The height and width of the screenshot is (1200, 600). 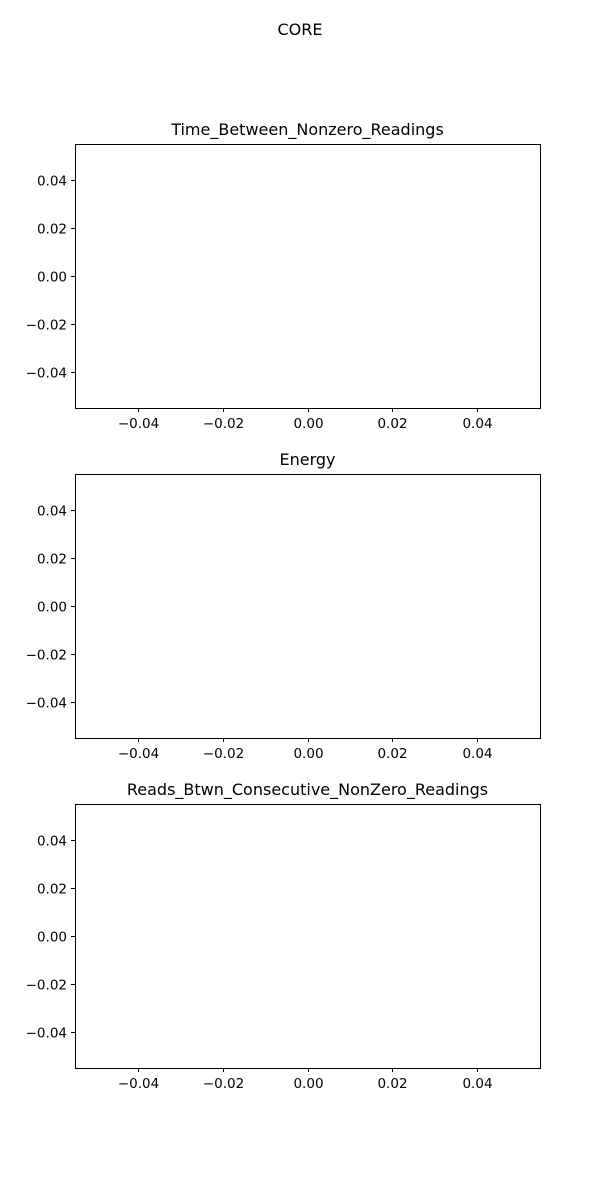 What do you see at coordinates (300, 29) in the screenshot?
I see `figure-suptitle: CORE` at bounding box center [300, 29].